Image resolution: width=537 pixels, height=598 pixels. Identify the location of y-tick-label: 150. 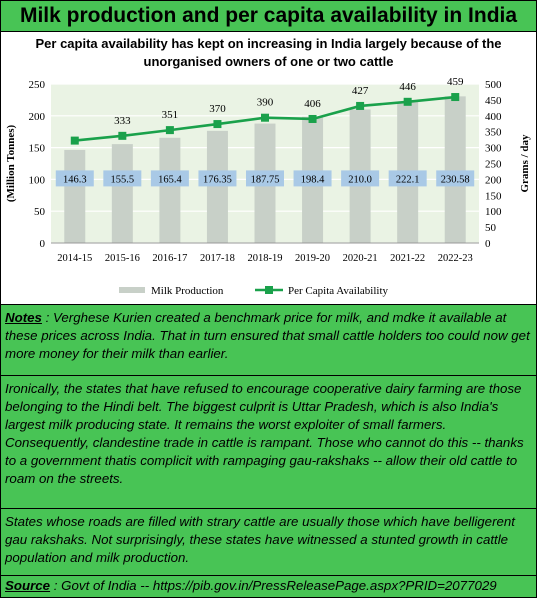
(37, 149).